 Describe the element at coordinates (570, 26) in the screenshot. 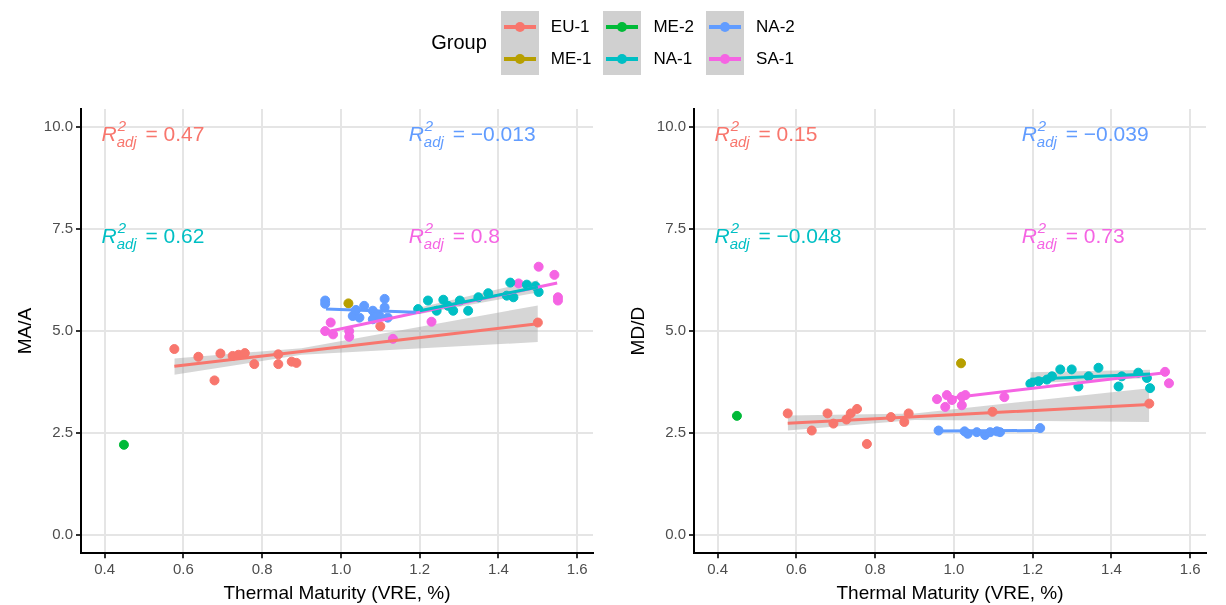

I see `legend-label: EU-1` at that location.